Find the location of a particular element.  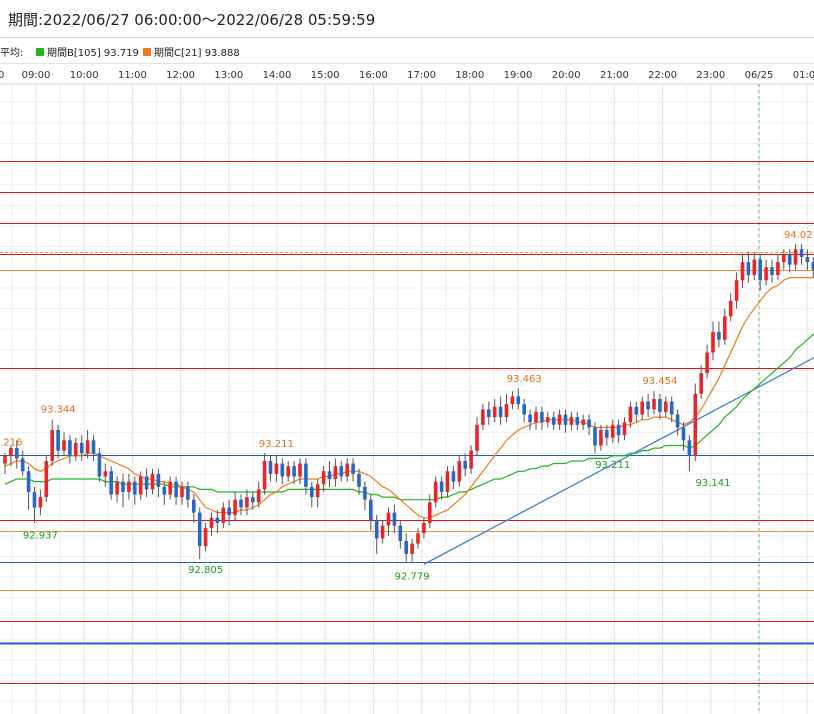

time-tick-label: 09:00 is located at coordinates (36, 75).